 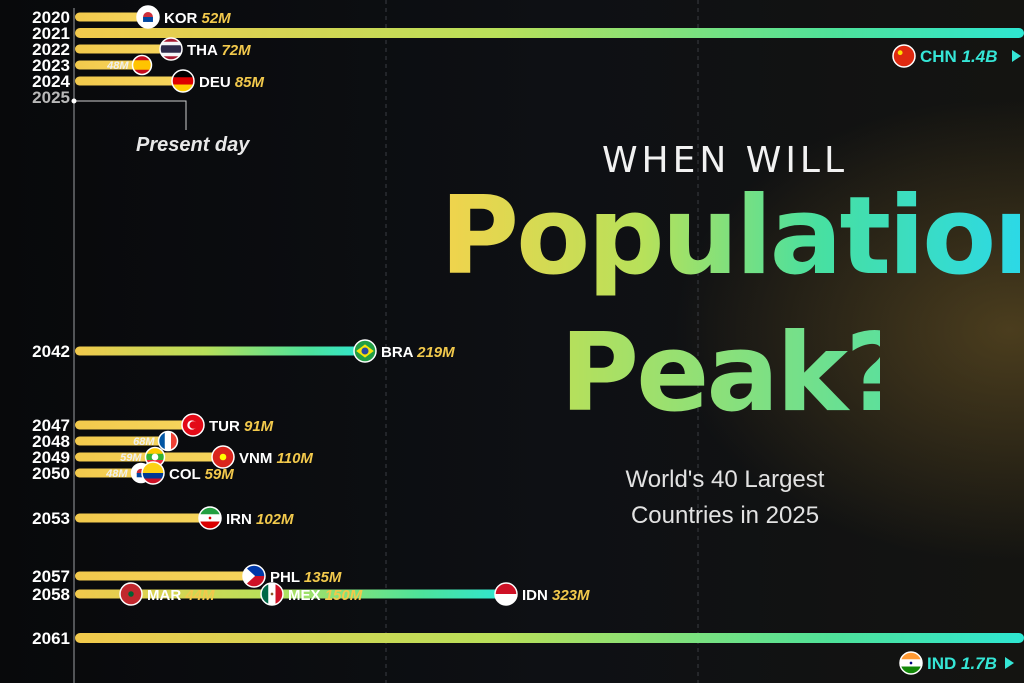 I want to click on value-label: 1.4B, so click(x=980, y=56).